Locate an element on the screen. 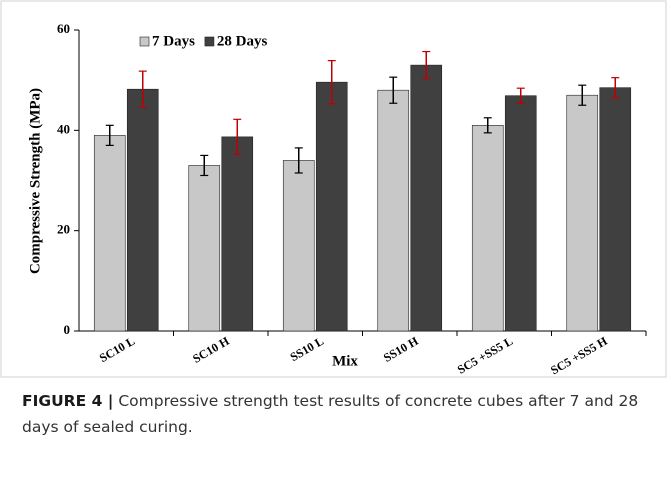 This screenshot has height=482, width=667. x-tick-label: SC5 +SS5 L is located at coordinates (485, 355).